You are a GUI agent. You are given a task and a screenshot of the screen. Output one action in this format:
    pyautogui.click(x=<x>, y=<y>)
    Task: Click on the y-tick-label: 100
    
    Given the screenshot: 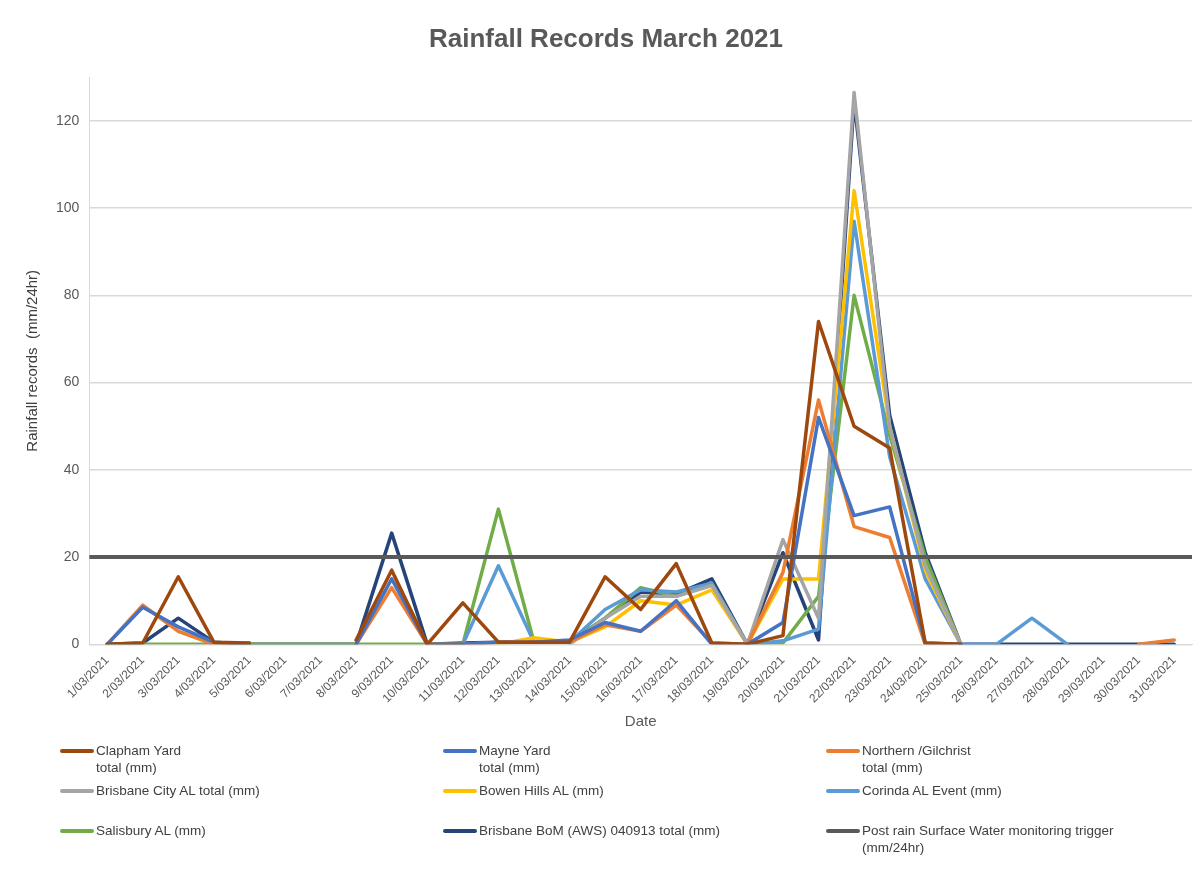 What is the action you would take?
    pyautogui.click(x=68, y=206)
    